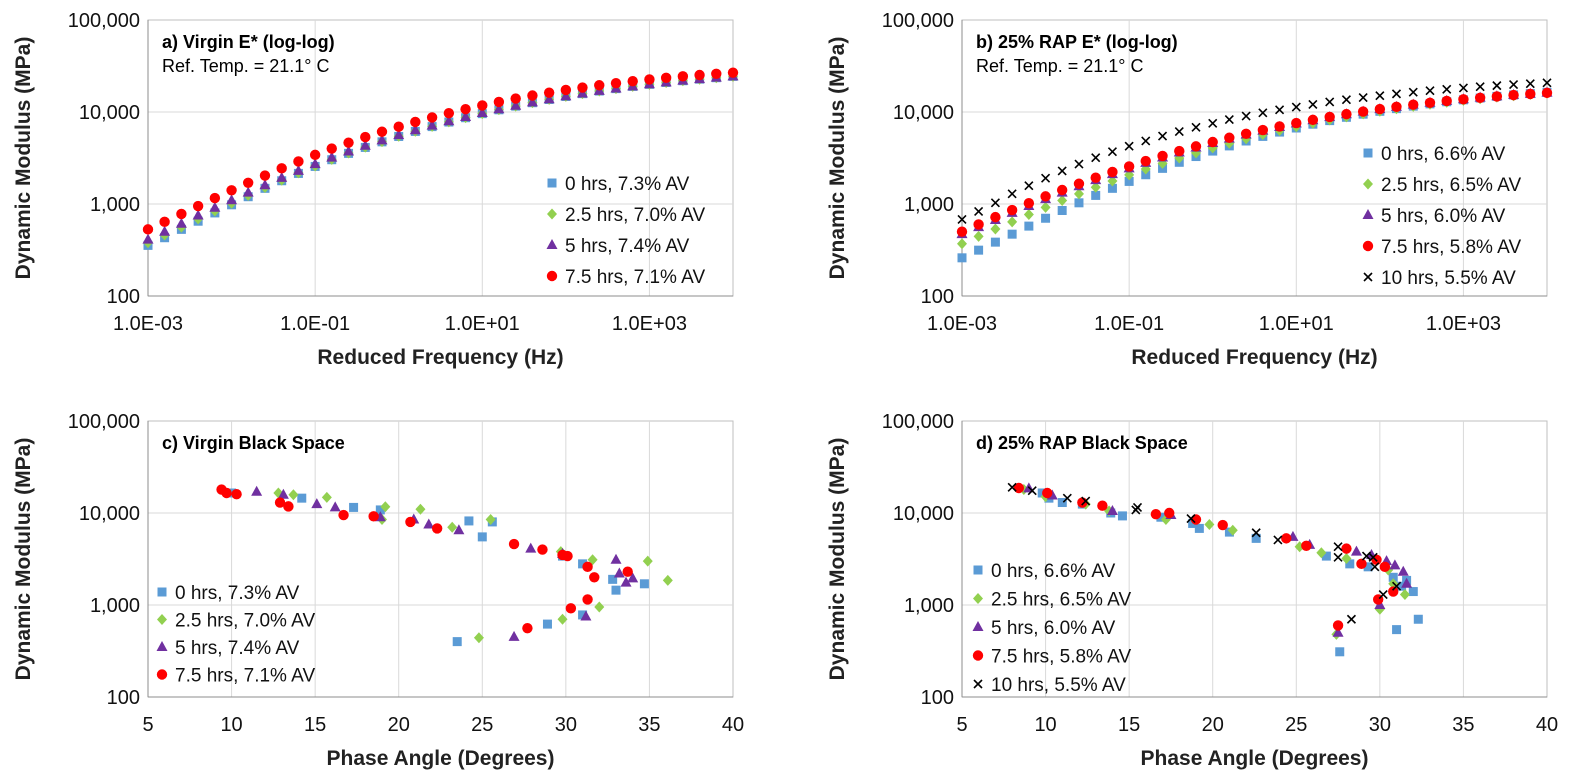  What do you see at coordinates (1077, 42) in the screenshot?
I see `panel-title: b) 25% RAP E* (log-log)` at bounding box center [1077, 42].